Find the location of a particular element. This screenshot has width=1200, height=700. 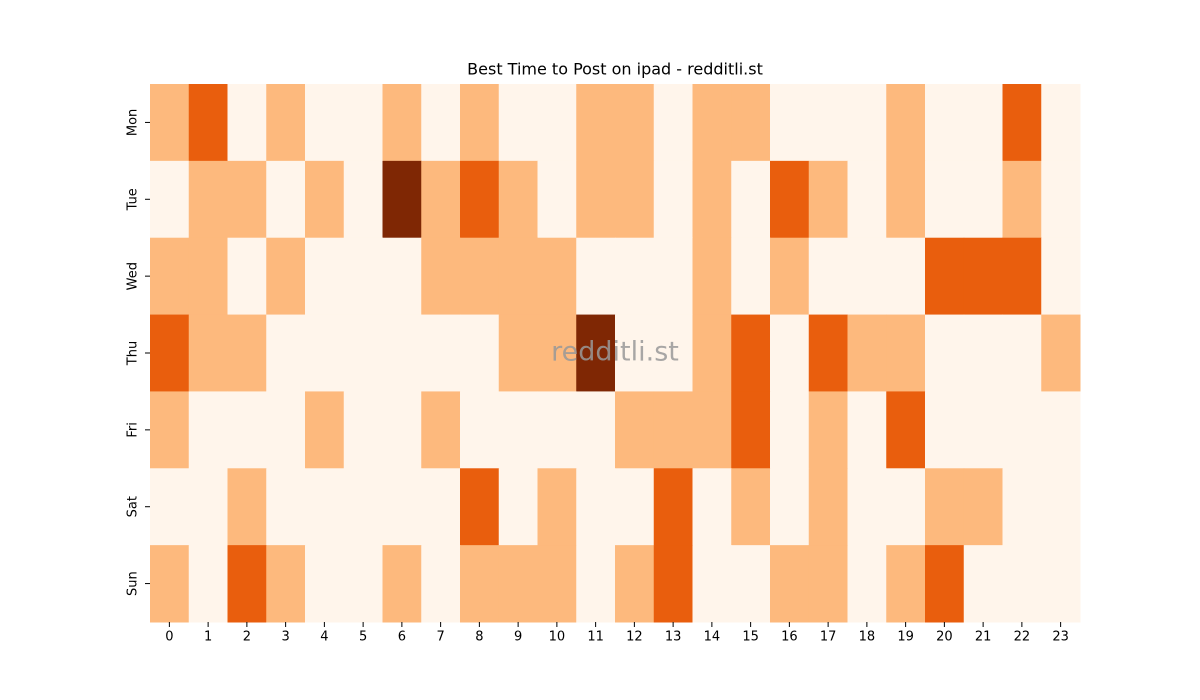

x-tick-label: 8 is located at coordinates (479, 637).